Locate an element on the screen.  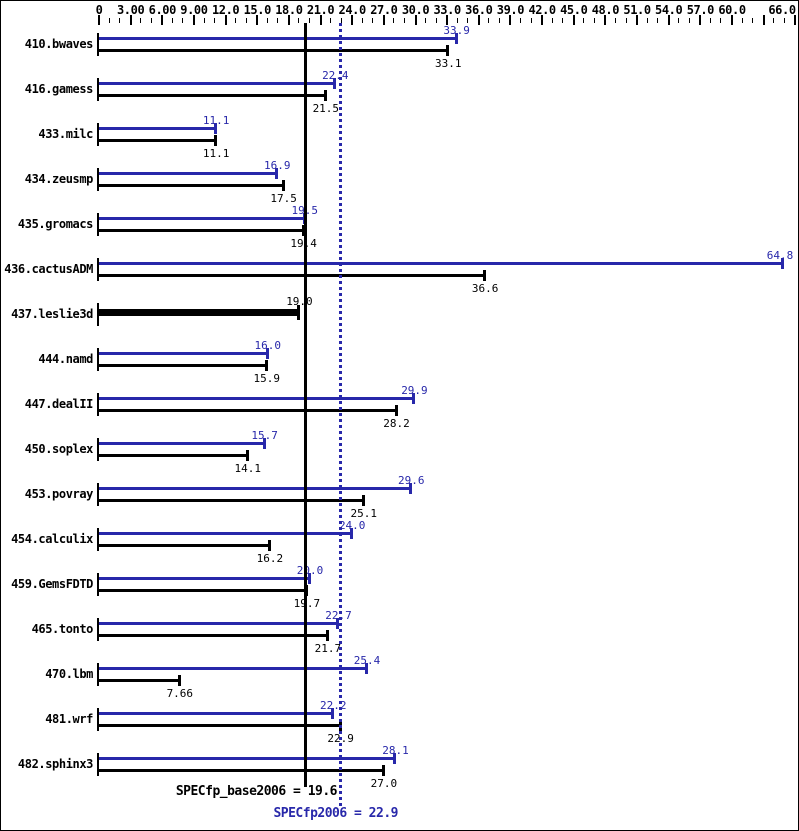
base-mean-line is located at coordinates (306, 405).